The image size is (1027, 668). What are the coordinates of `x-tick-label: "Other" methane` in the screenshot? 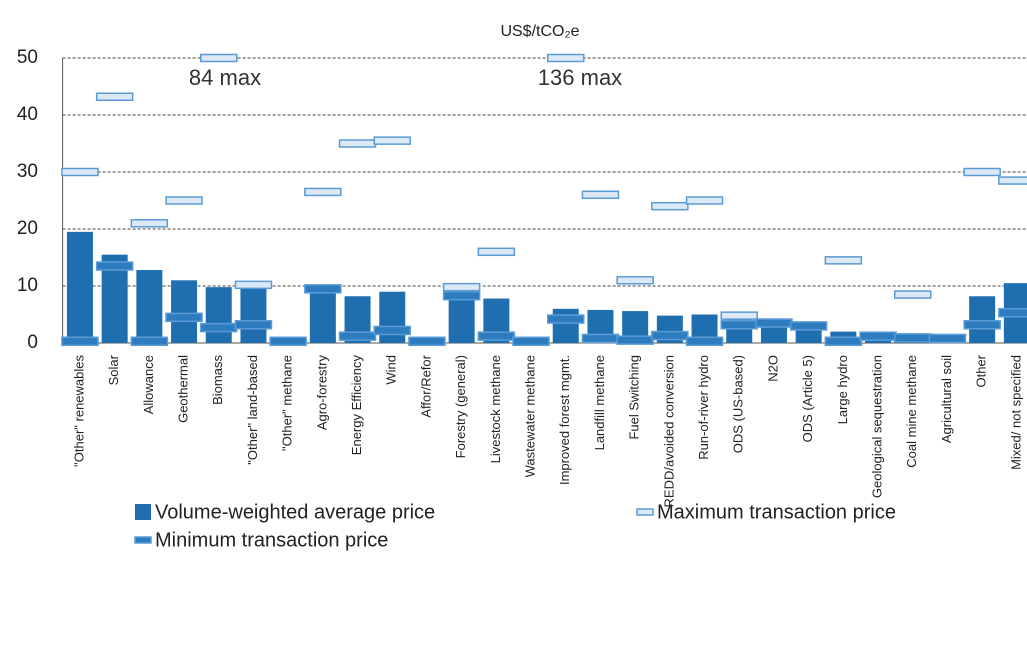 It's located at (287, 403).